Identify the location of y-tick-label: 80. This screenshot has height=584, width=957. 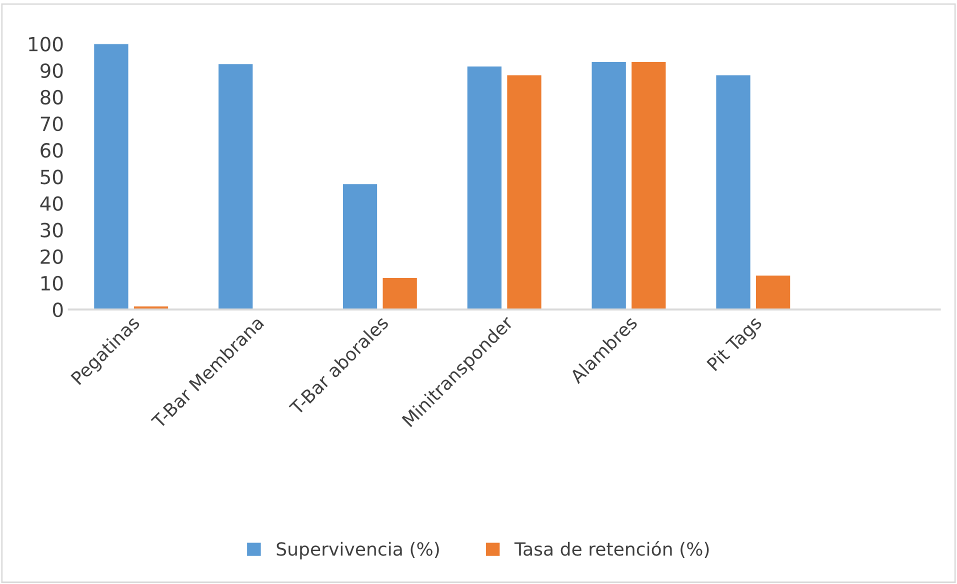
(51, 97).